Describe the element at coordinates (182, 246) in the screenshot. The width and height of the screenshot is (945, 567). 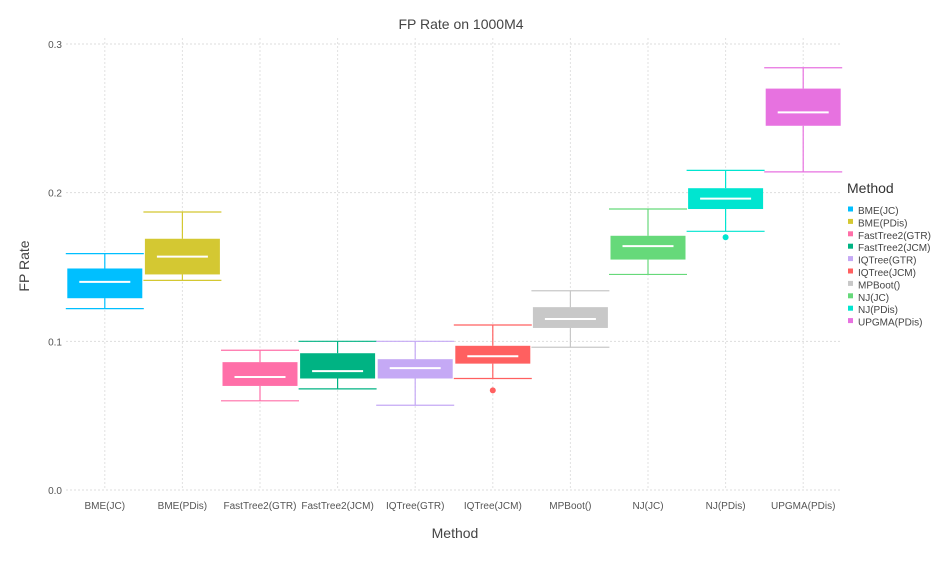
I see `box-BME(PDis)` at that location.